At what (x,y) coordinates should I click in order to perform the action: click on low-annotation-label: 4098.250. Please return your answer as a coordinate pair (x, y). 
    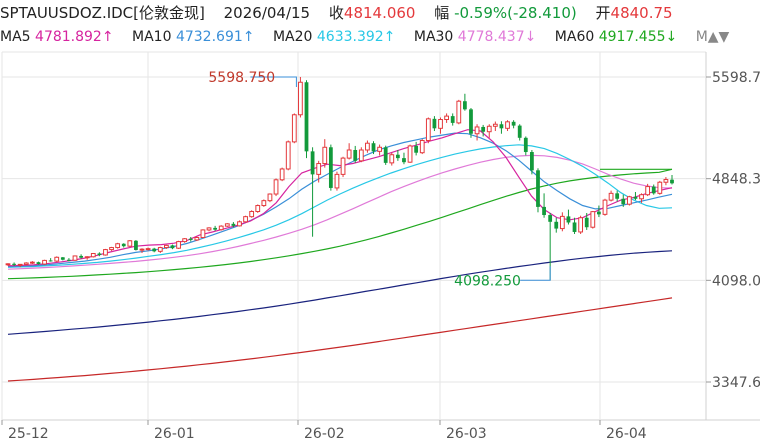
    Looking at the image, I should click on (487, 281).